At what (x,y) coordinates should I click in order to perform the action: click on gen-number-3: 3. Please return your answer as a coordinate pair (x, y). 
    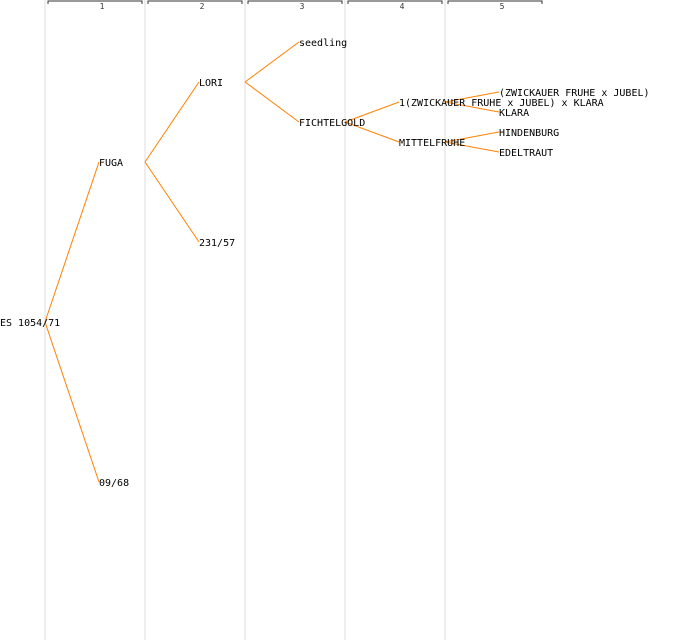
    Looking at the image, I should click on (302, 6).